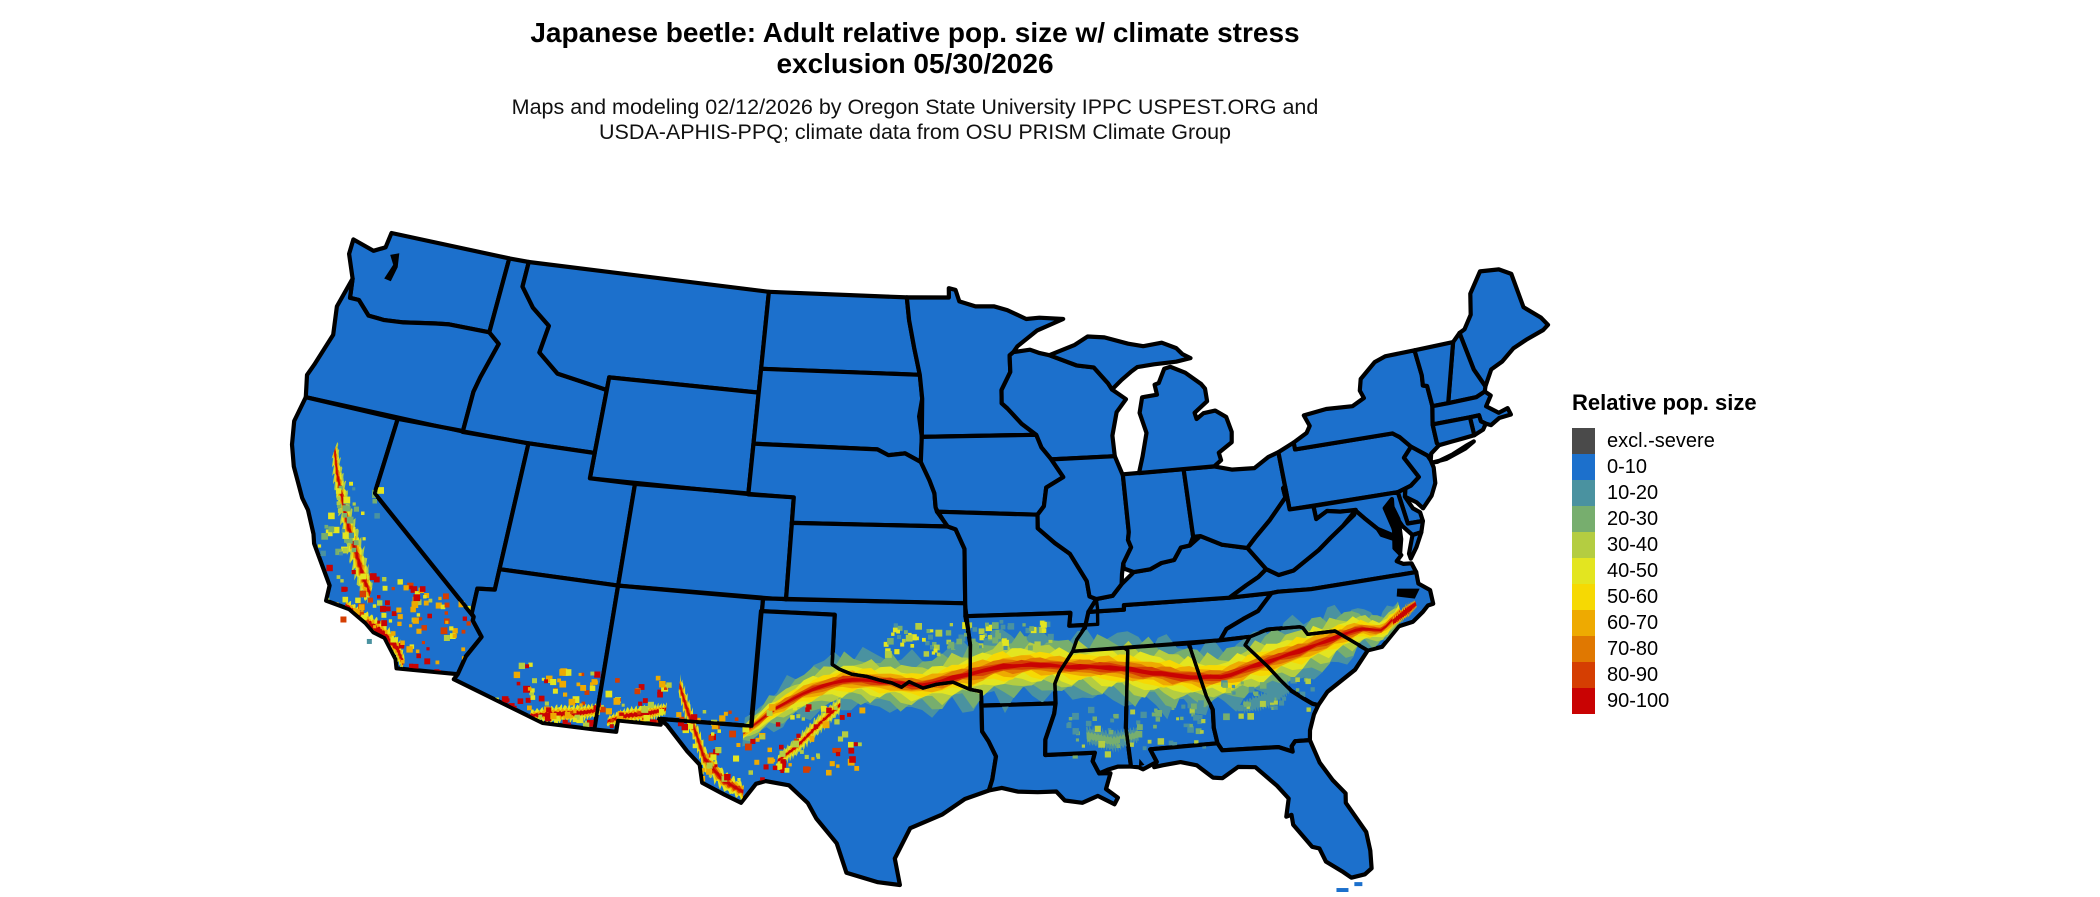 Image resolution: width=2100 pixels, height=897 pixels. What do you see at coordinates (1633, 674) in the screenshot?
I see `legend-item-label: 80-90` at bounding box center [1633, 674].